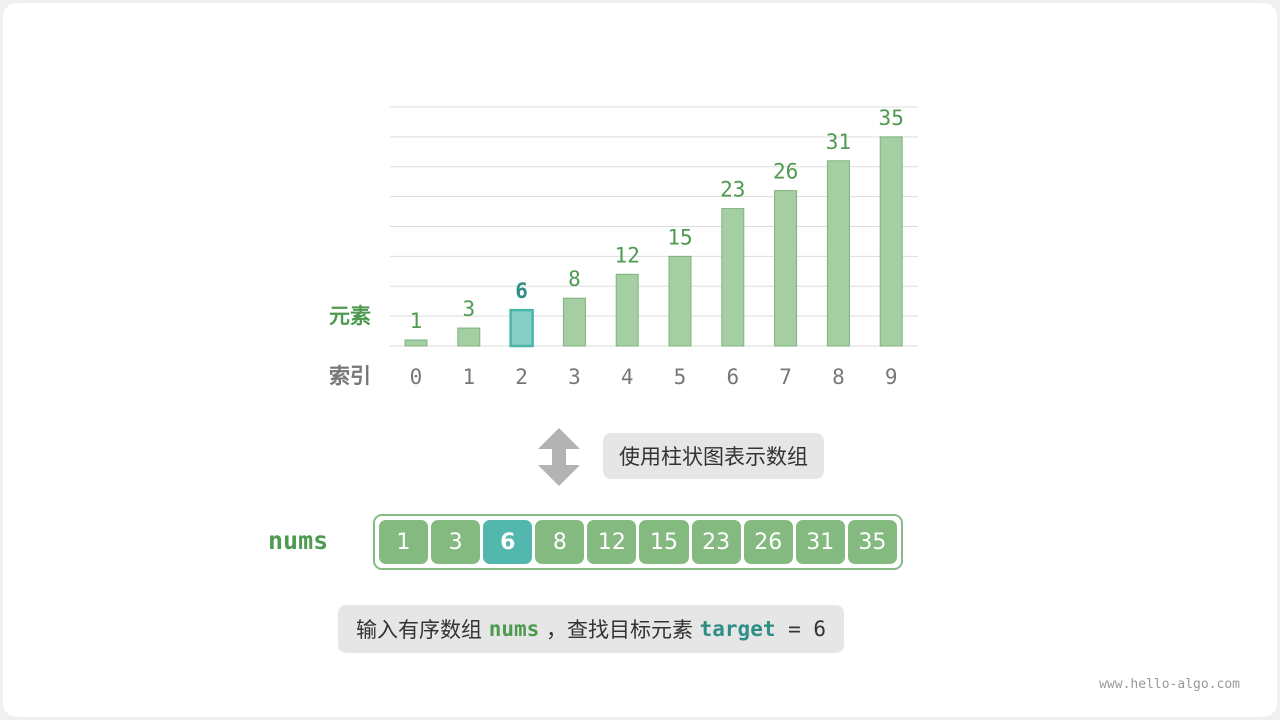  What do you see at coordinates (838, 377) in the screenshot?
I see `x-tick-label: 8` at bounding box center [838, 377].